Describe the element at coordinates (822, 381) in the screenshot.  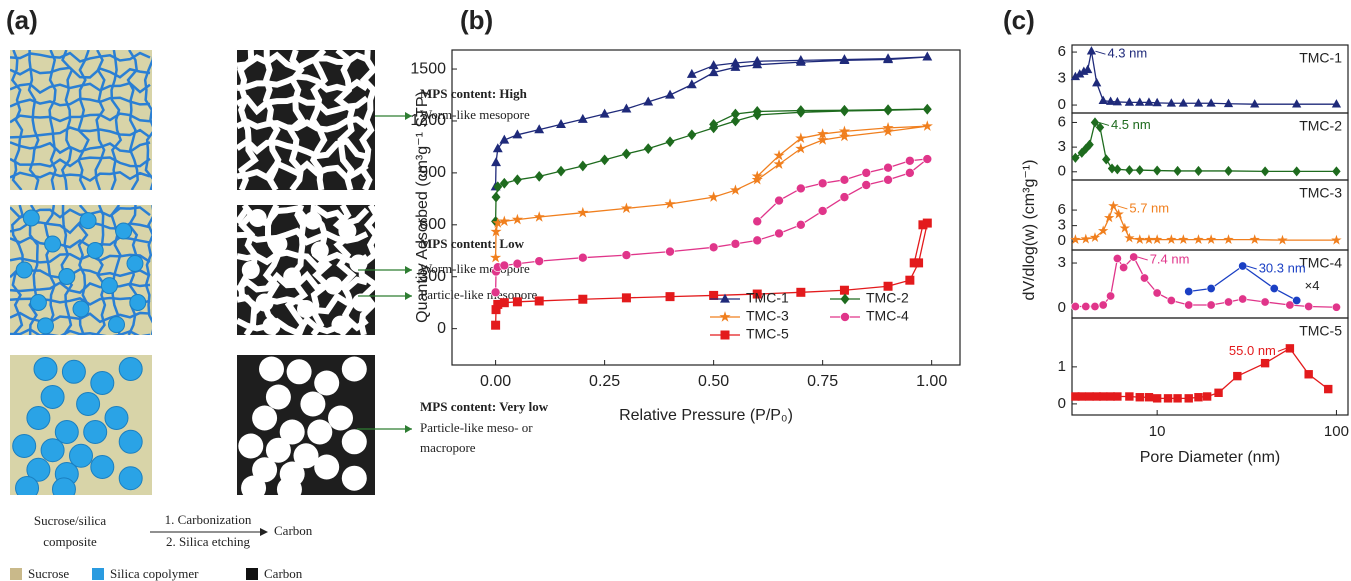
I see `x-tick-label: 0.75` at that location.